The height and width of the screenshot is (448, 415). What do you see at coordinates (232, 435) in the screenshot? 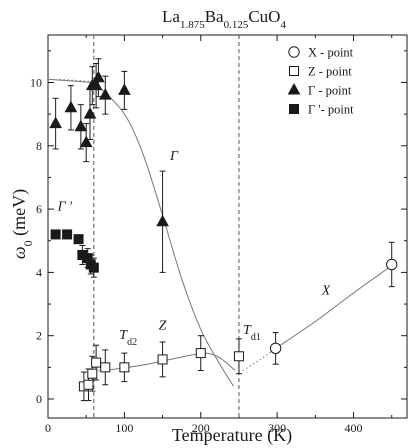
I see `x-axis-label: Temperature (K)` at bounding box center [232, 435].